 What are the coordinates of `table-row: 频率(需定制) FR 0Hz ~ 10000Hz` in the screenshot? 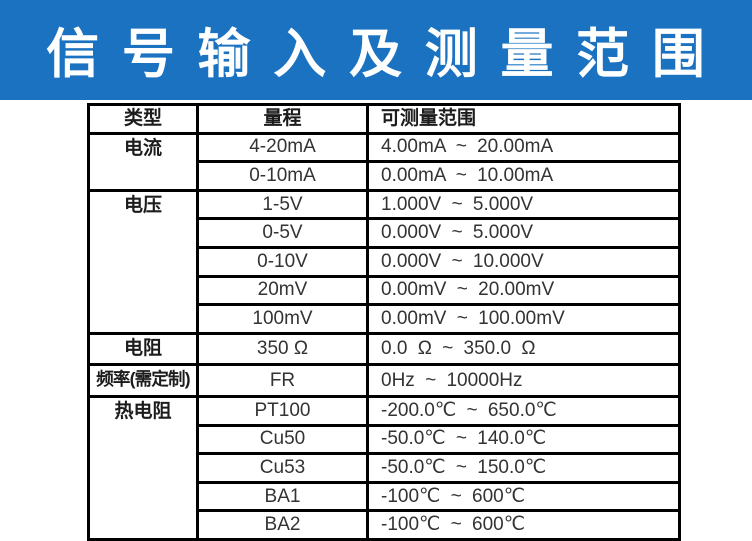 It's located at (384, 380).